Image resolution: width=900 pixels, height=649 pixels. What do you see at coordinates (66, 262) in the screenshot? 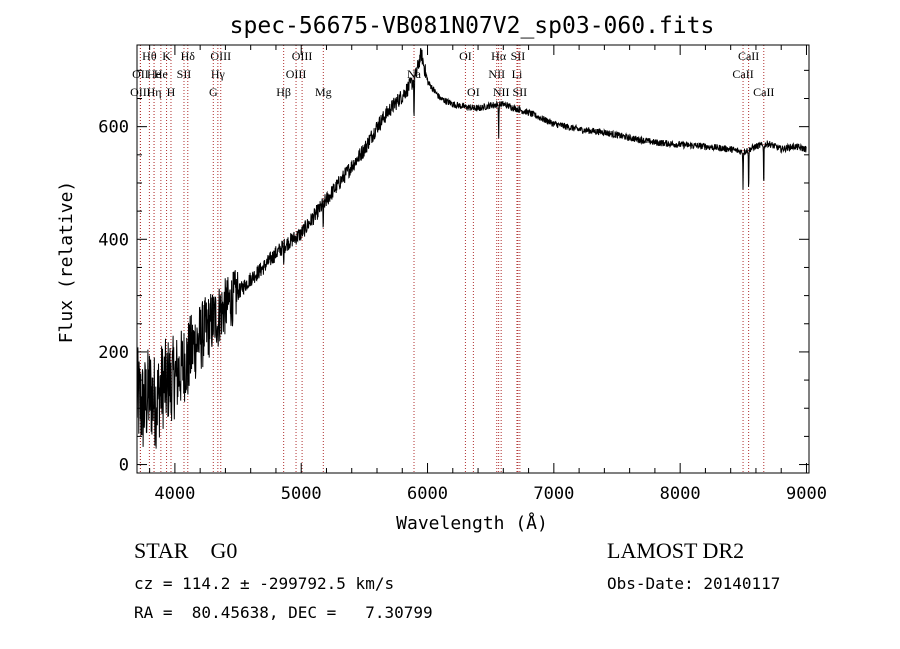
I see `y-axis-label: Flux (relative)` at bounding box center [66, 262].